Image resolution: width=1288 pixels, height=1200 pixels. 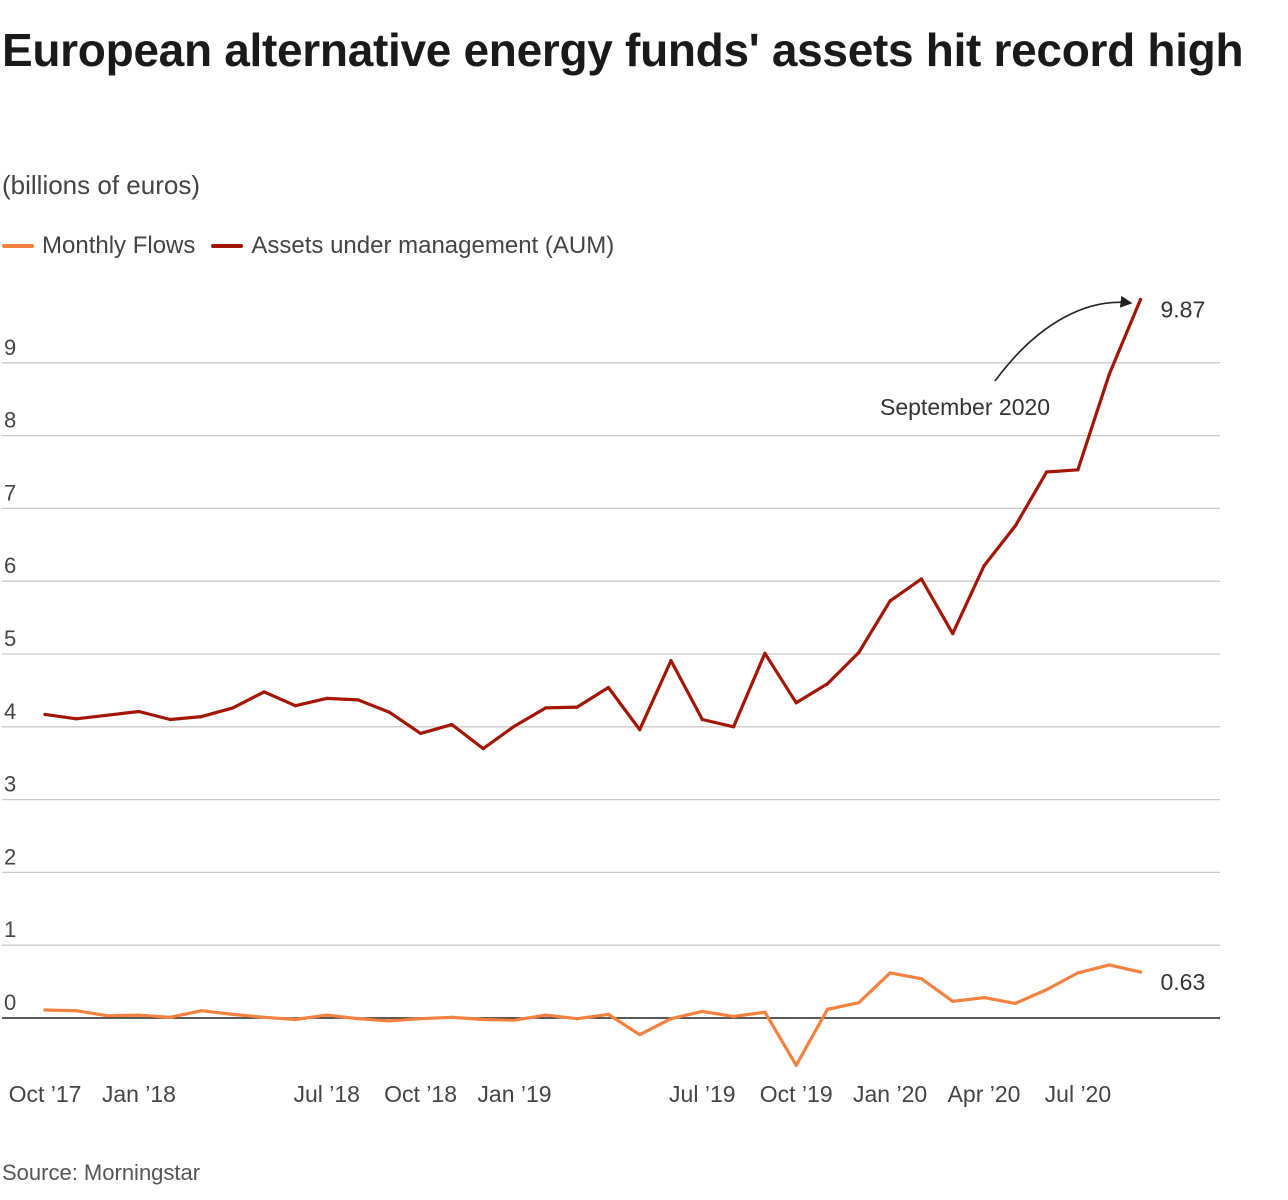 What do you see at coordinates (10, 347) in the screenshot?
I see `y-tick-label-9: 9` at bounding box center [10, 347].